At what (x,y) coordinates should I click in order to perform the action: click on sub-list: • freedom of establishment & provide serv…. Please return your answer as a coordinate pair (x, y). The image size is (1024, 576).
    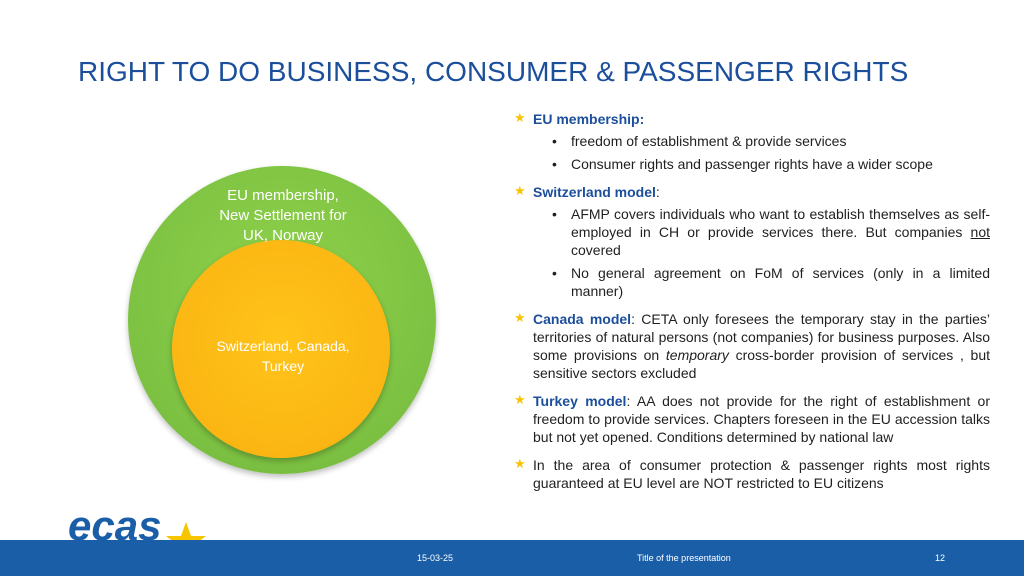
    Looking at the image, I should click on (761, 152).